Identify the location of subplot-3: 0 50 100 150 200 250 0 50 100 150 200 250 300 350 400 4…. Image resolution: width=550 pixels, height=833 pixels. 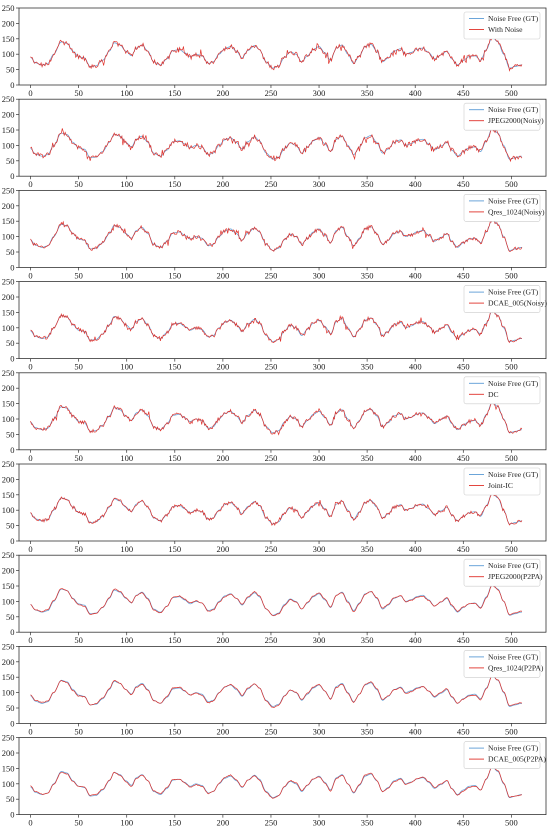
(274, 232).